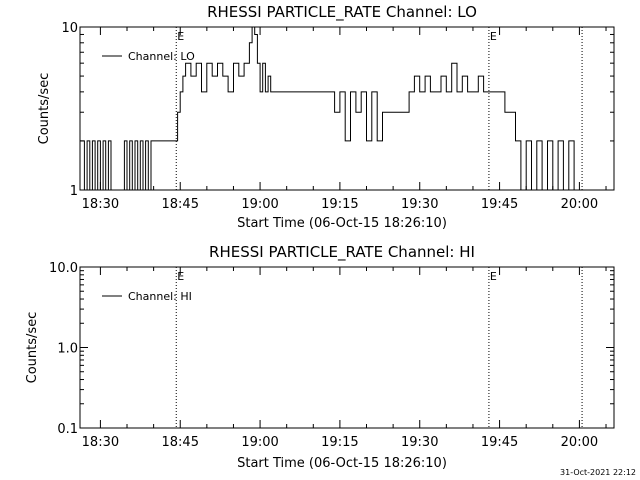 This screenshot has height=480, width=640. What do you see at coordinates (67, 349) in the screenshot?
I see `y-tick-label: 1.0` at bounding box center [67, 349].